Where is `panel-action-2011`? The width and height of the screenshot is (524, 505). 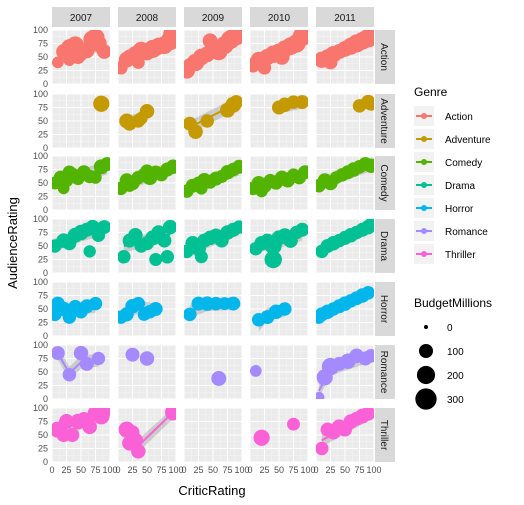
panel-action-2011 is located at coordinates (345, 50).